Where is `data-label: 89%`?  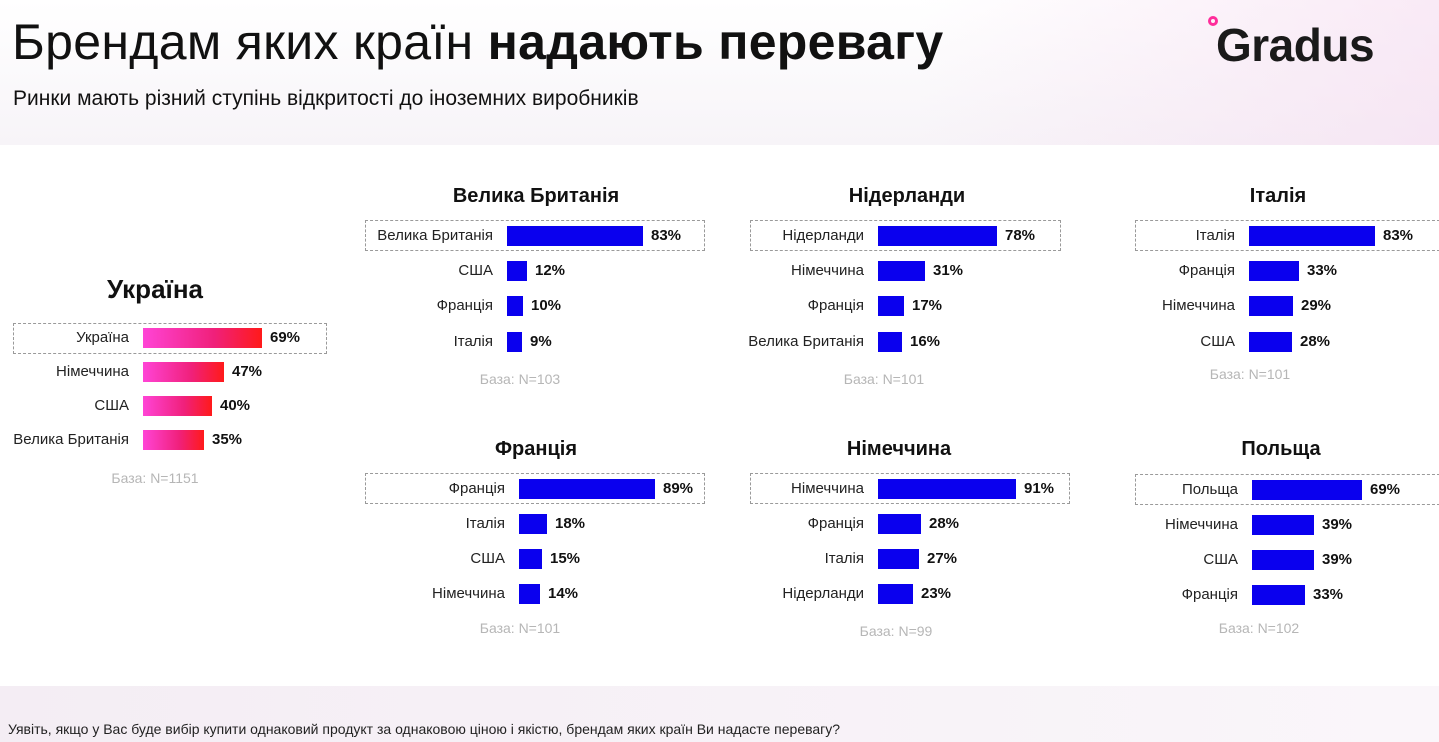
data-label: 89% is located at coordinates (678, 488).